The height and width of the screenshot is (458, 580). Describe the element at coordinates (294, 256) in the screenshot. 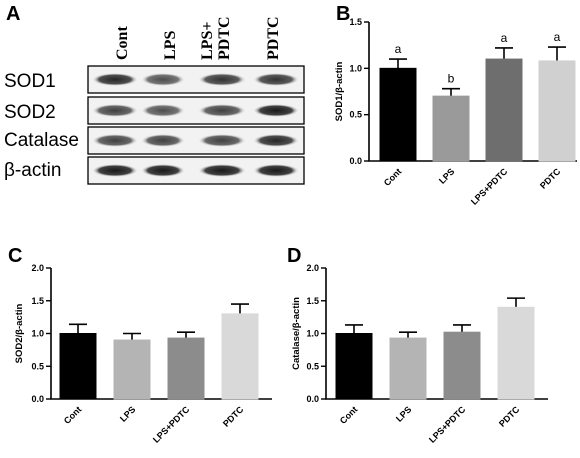

I see `panel-label-d: D` at that location.